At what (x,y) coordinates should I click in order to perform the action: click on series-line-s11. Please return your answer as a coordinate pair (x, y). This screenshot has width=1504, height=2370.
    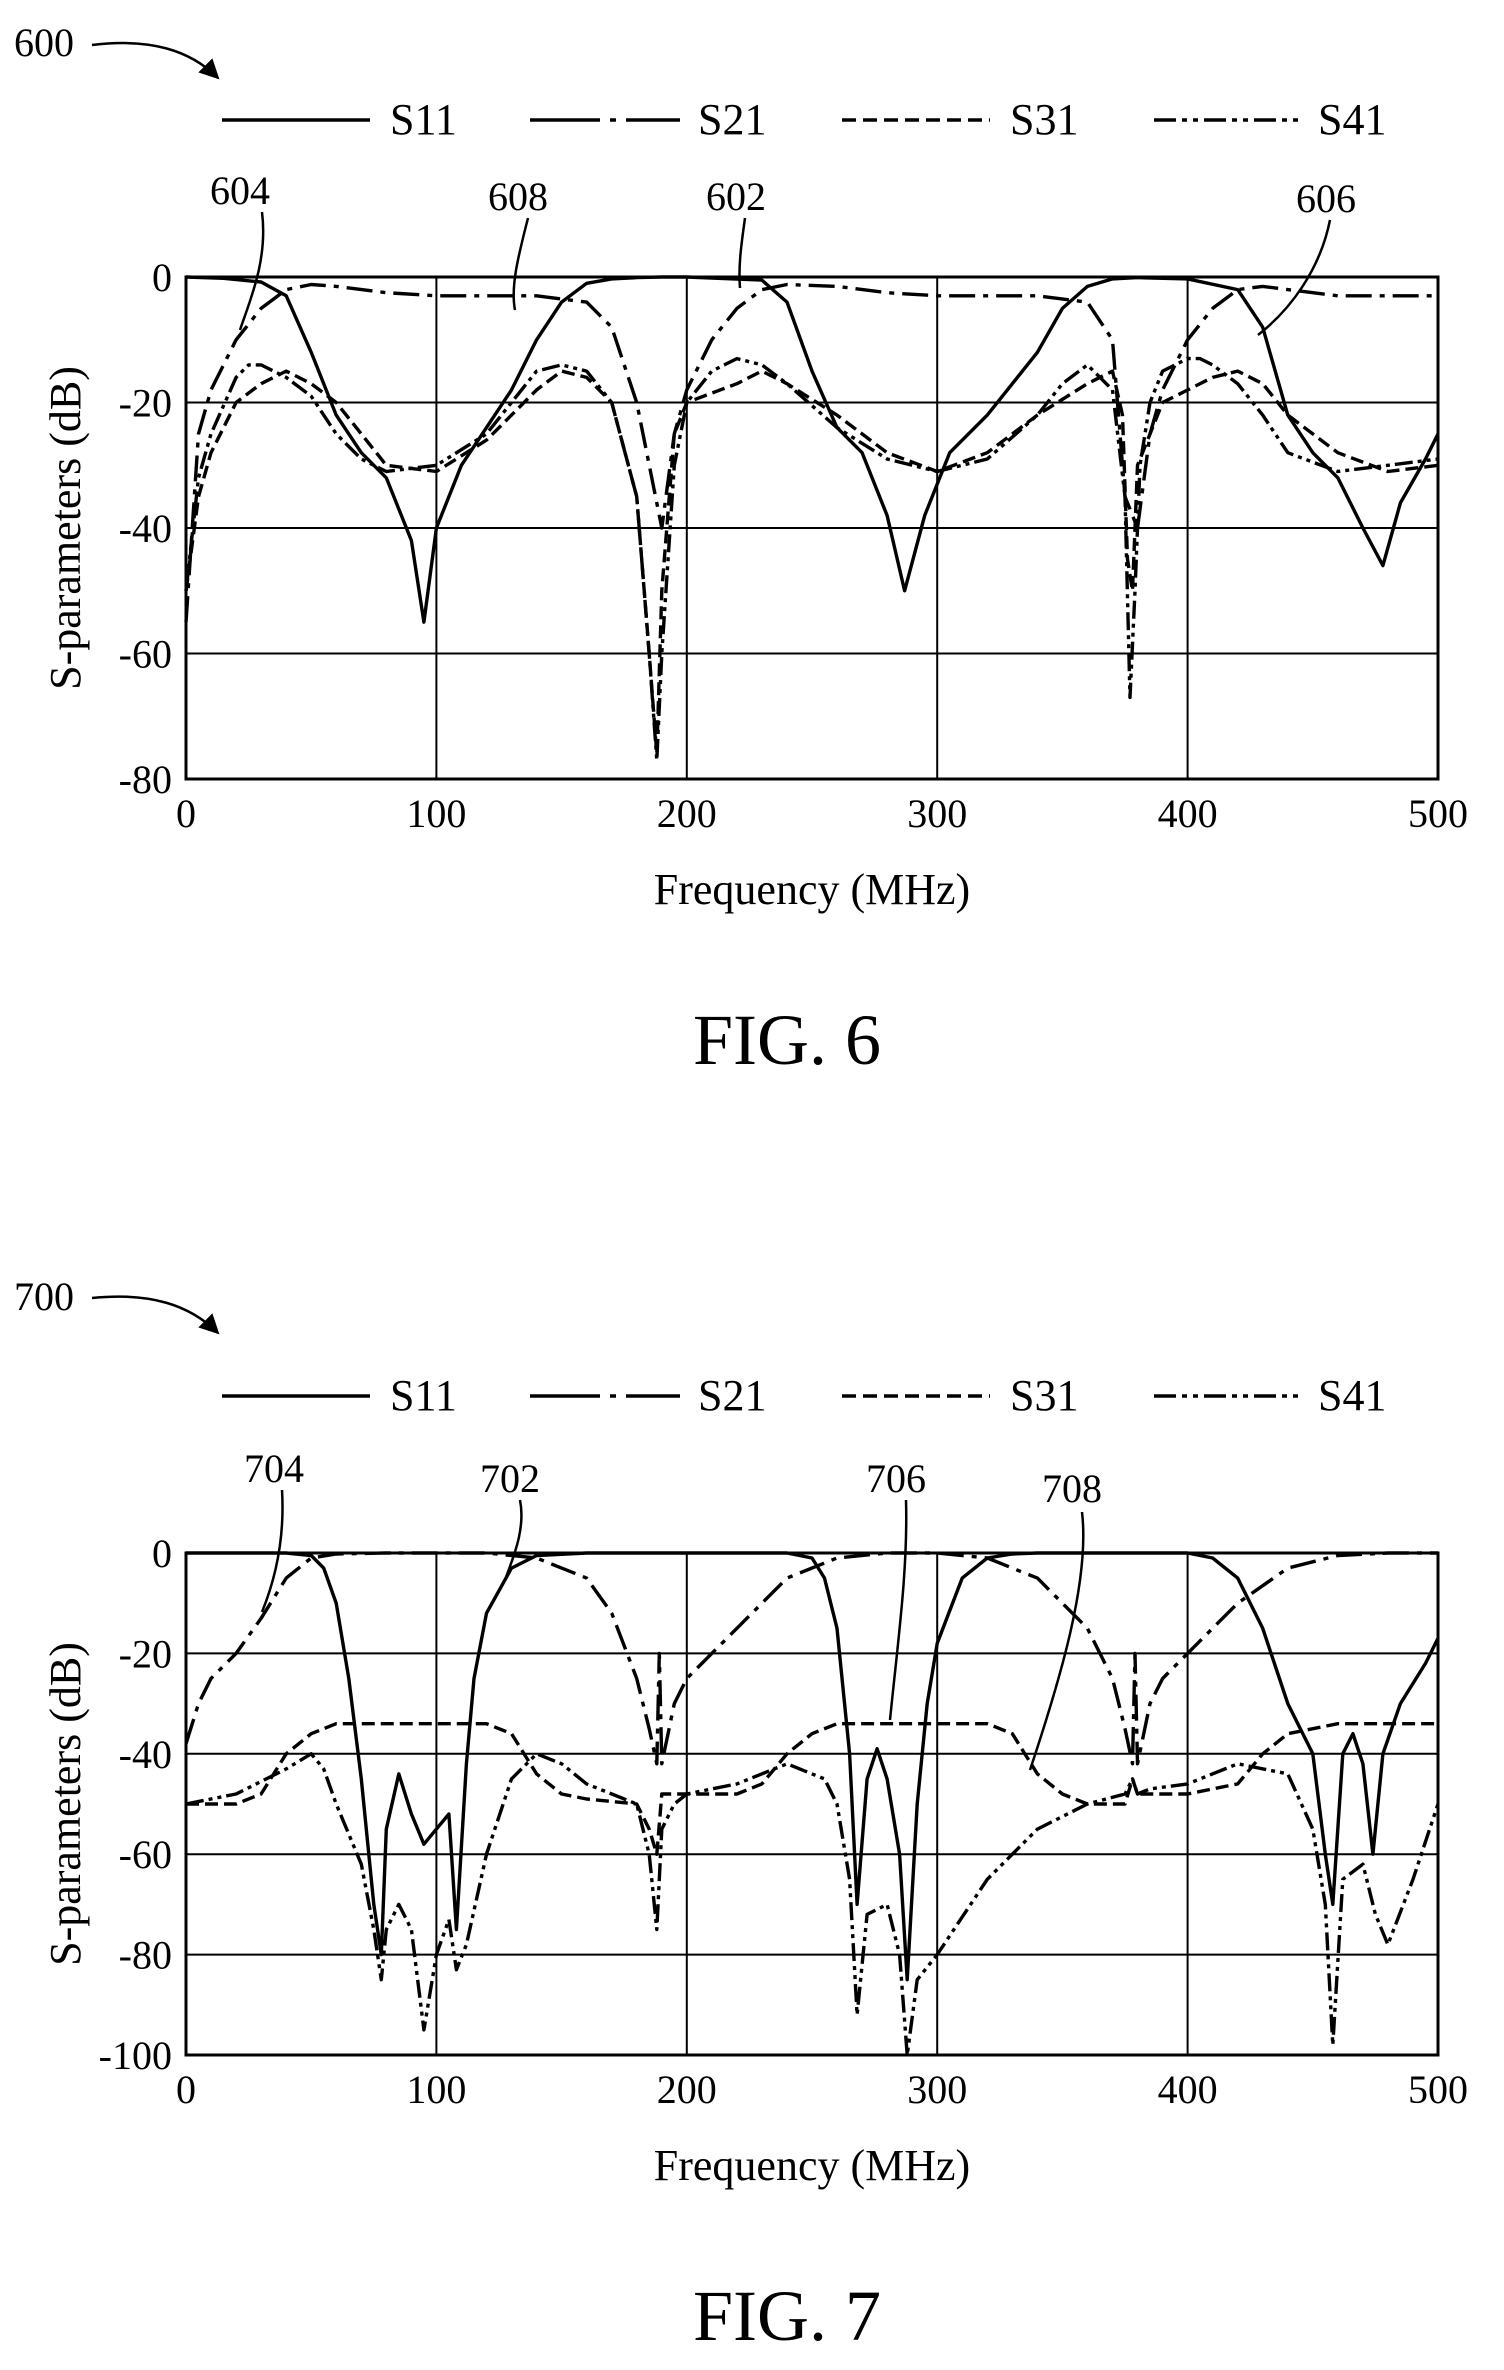
    Looking at the image, I should click on (812, 449).